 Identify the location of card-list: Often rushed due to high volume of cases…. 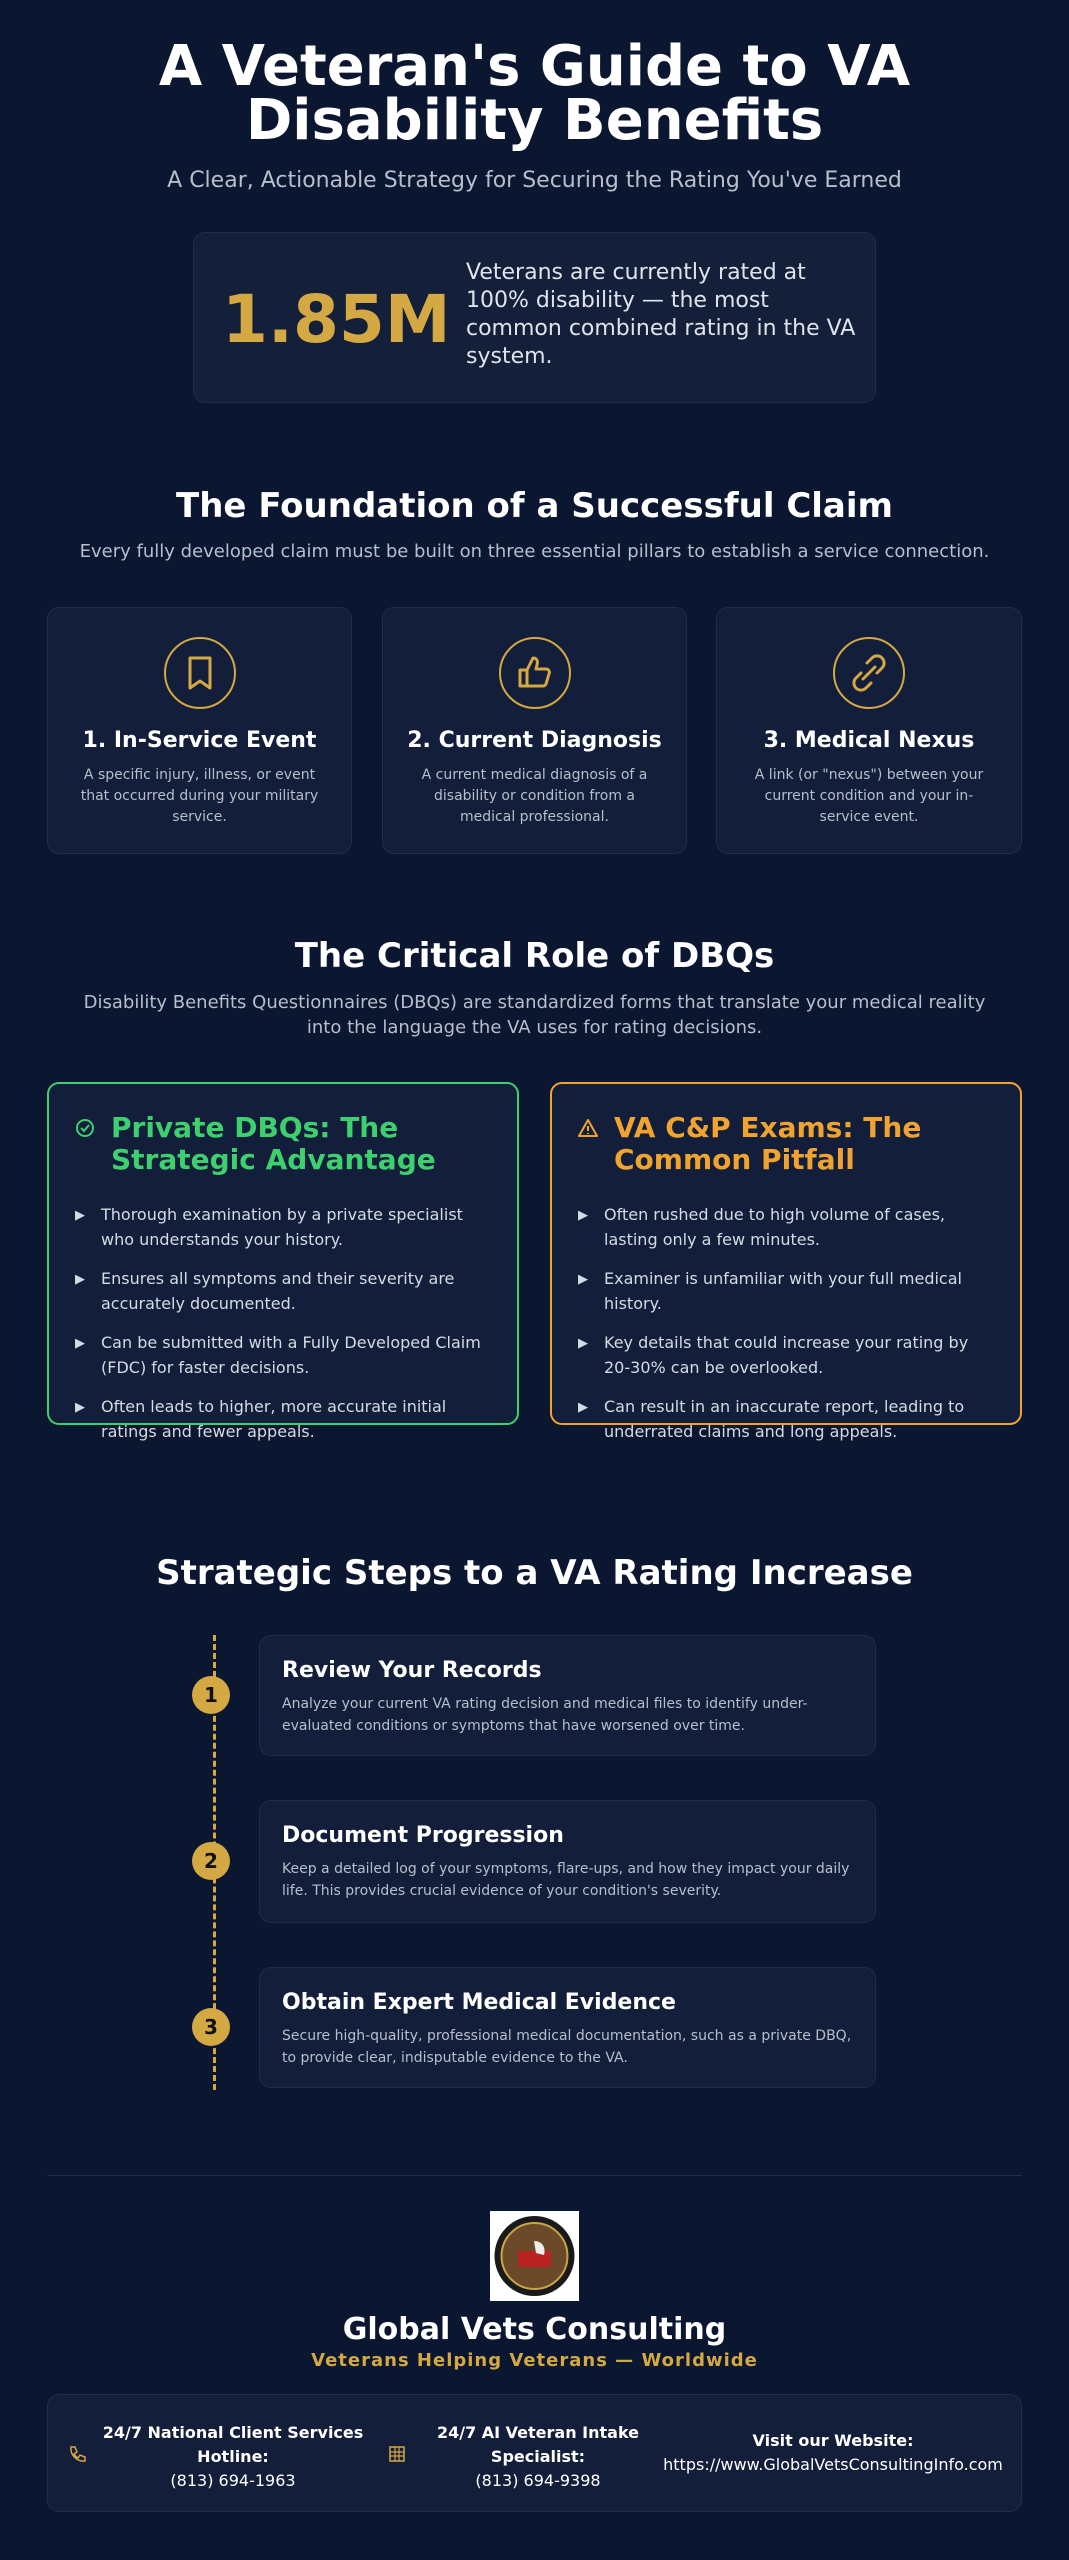
(786, 1323).